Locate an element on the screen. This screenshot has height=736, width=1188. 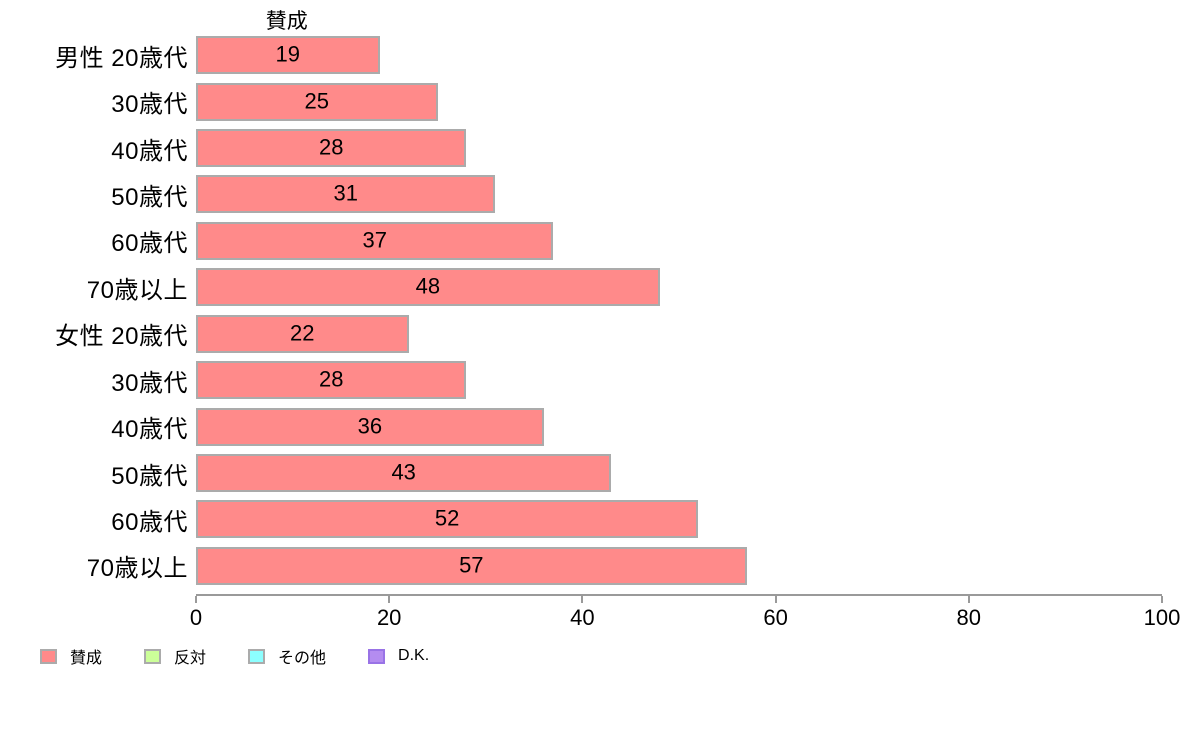
bar-value-label: 36 is located at coordinates (370, 426).